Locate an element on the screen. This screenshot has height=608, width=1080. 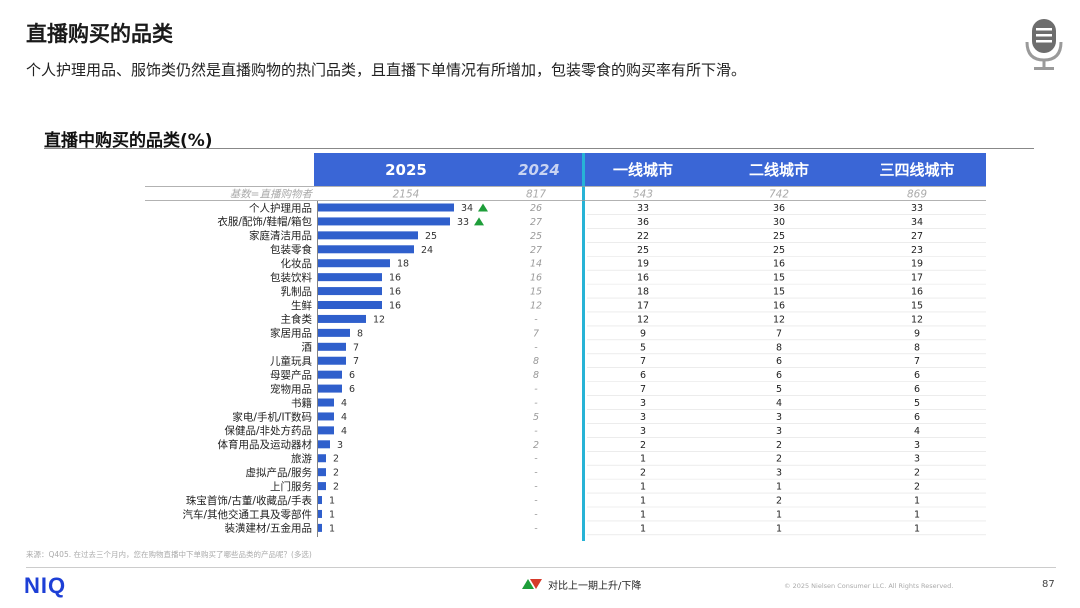
bar-value-label: 12 is located at coordinates (379, 319).